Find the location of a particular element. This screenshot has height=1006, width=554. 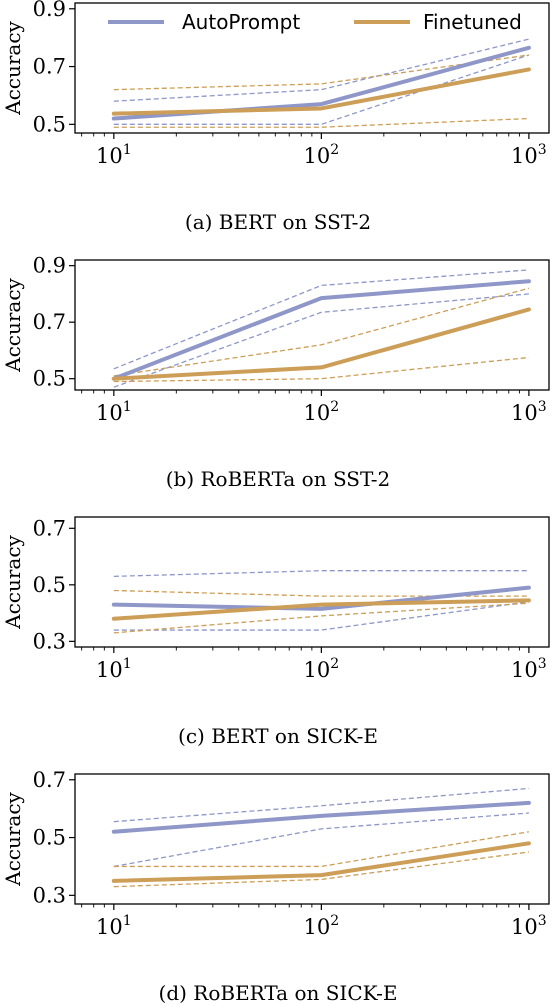

legend: AutoPrompt Finetuned is located at coordinates (315, 22).